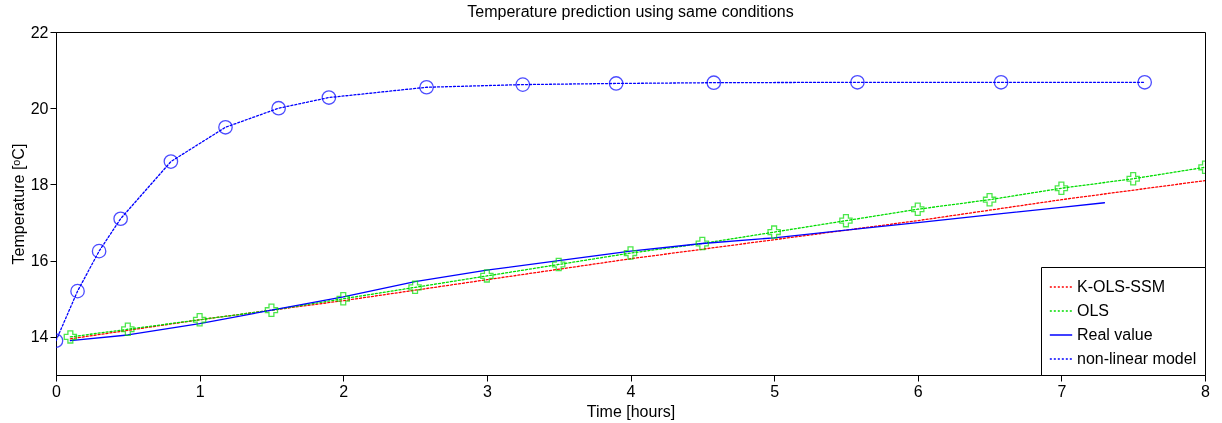 The width and height of the screenshot is (1222, 423). Describe the element at coordinates (1121, 286) in the screenshot. I see `legend-label: K-OLS-SSM` at that location.